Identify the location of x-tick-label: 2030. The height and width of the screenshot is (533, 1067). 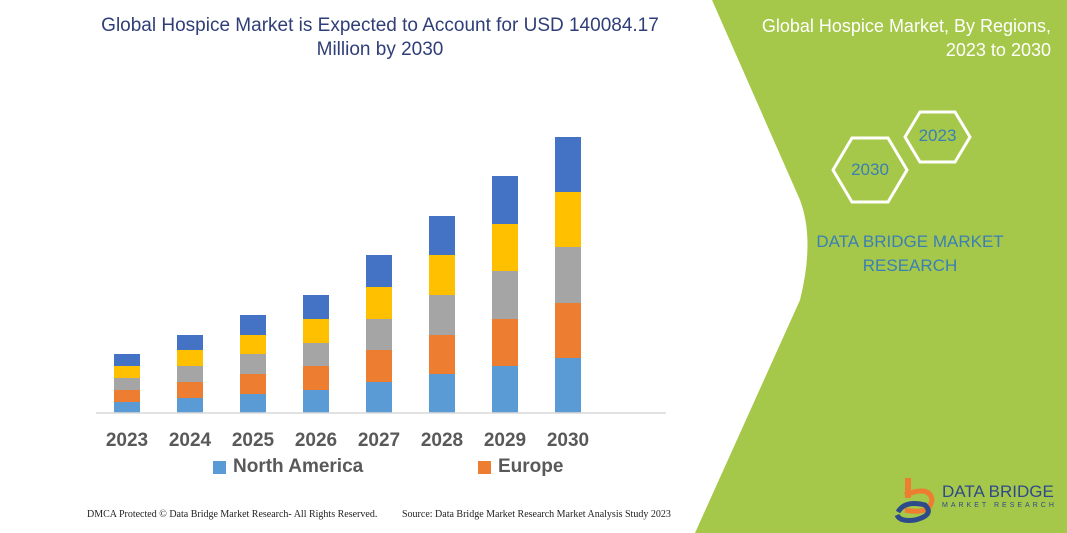
(568, 440).